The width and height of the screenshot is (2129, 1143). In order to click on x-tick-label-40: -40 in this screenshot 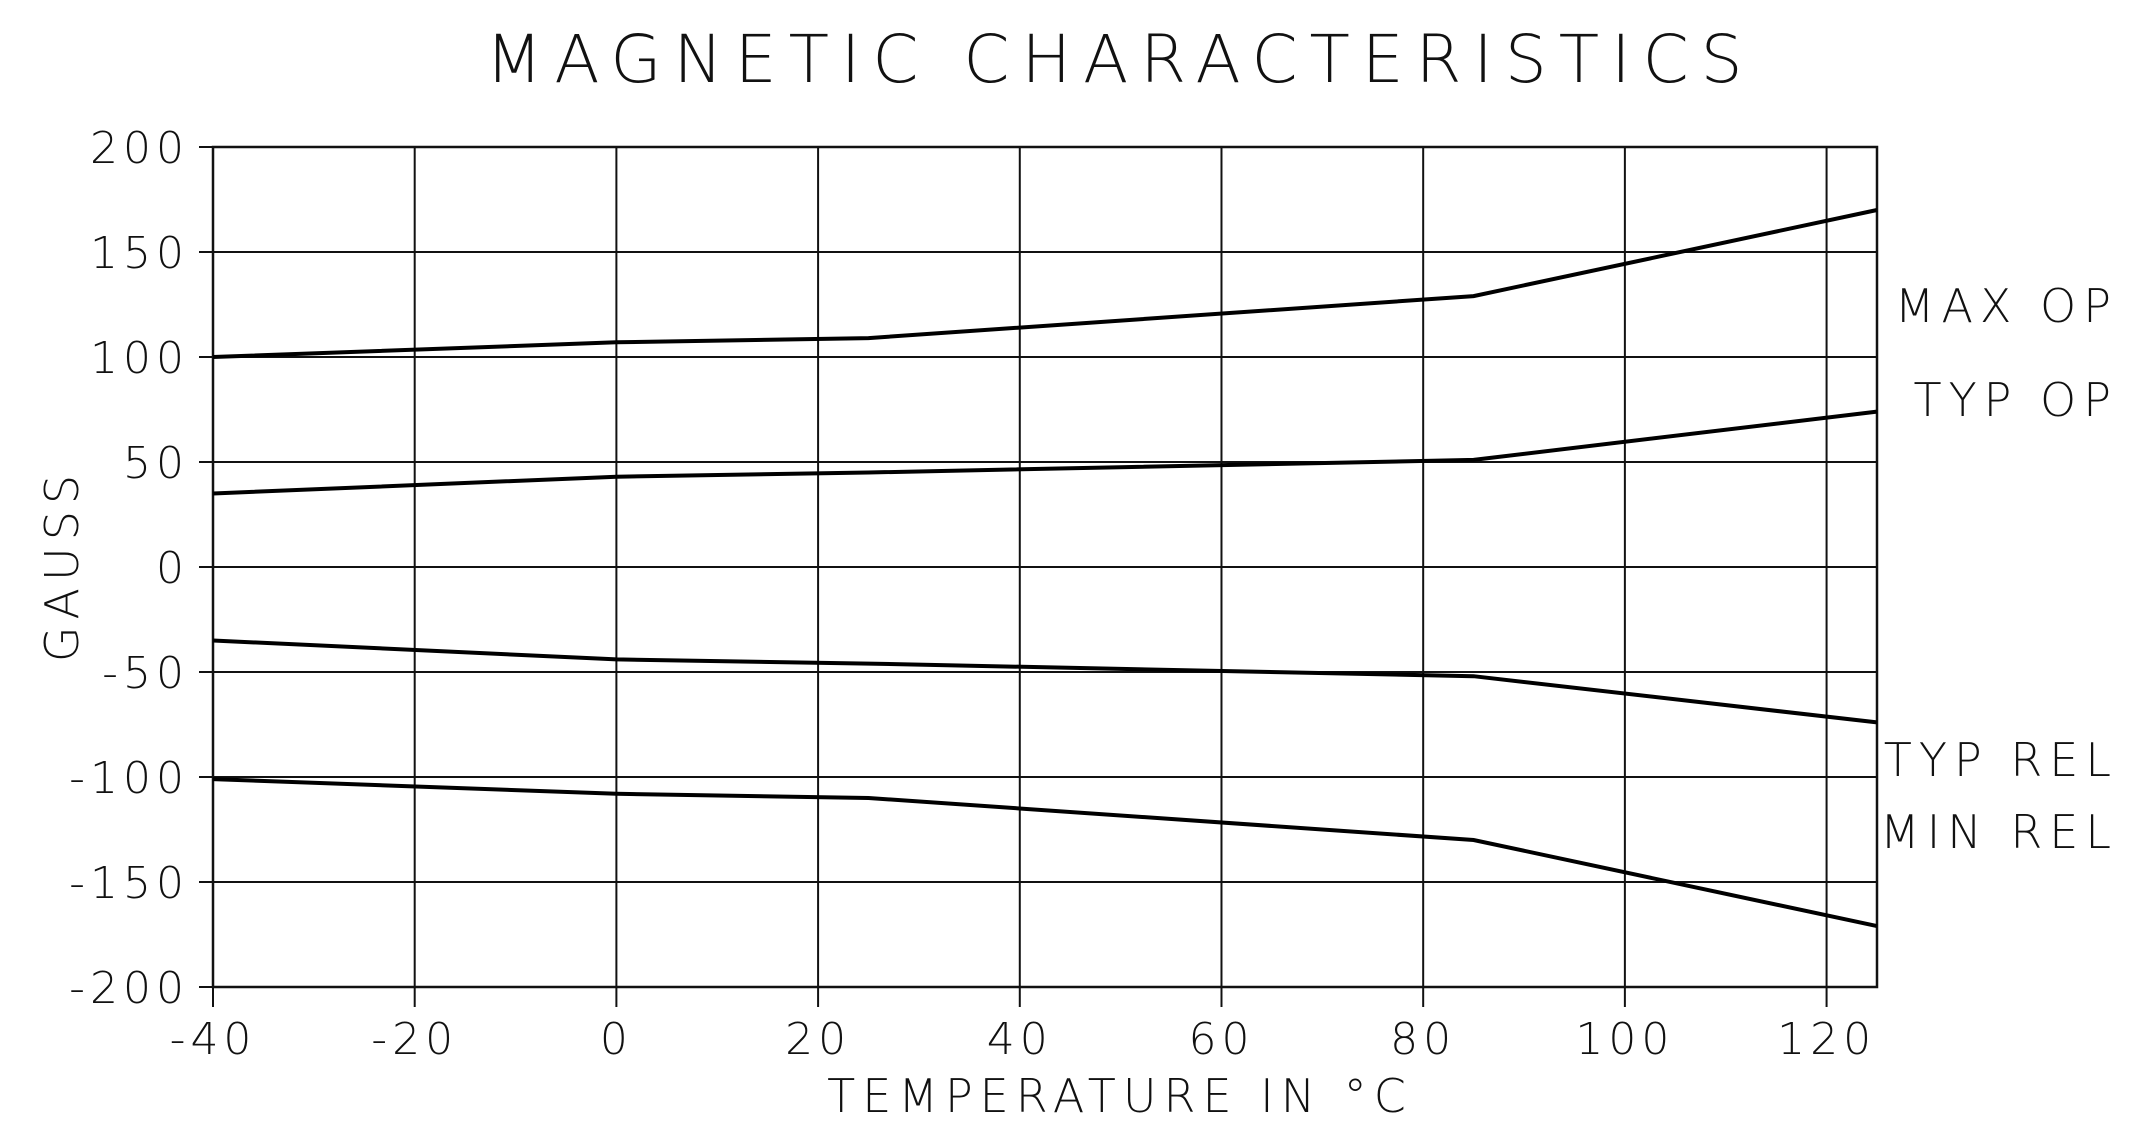, I will do `click(213, 1039)`.